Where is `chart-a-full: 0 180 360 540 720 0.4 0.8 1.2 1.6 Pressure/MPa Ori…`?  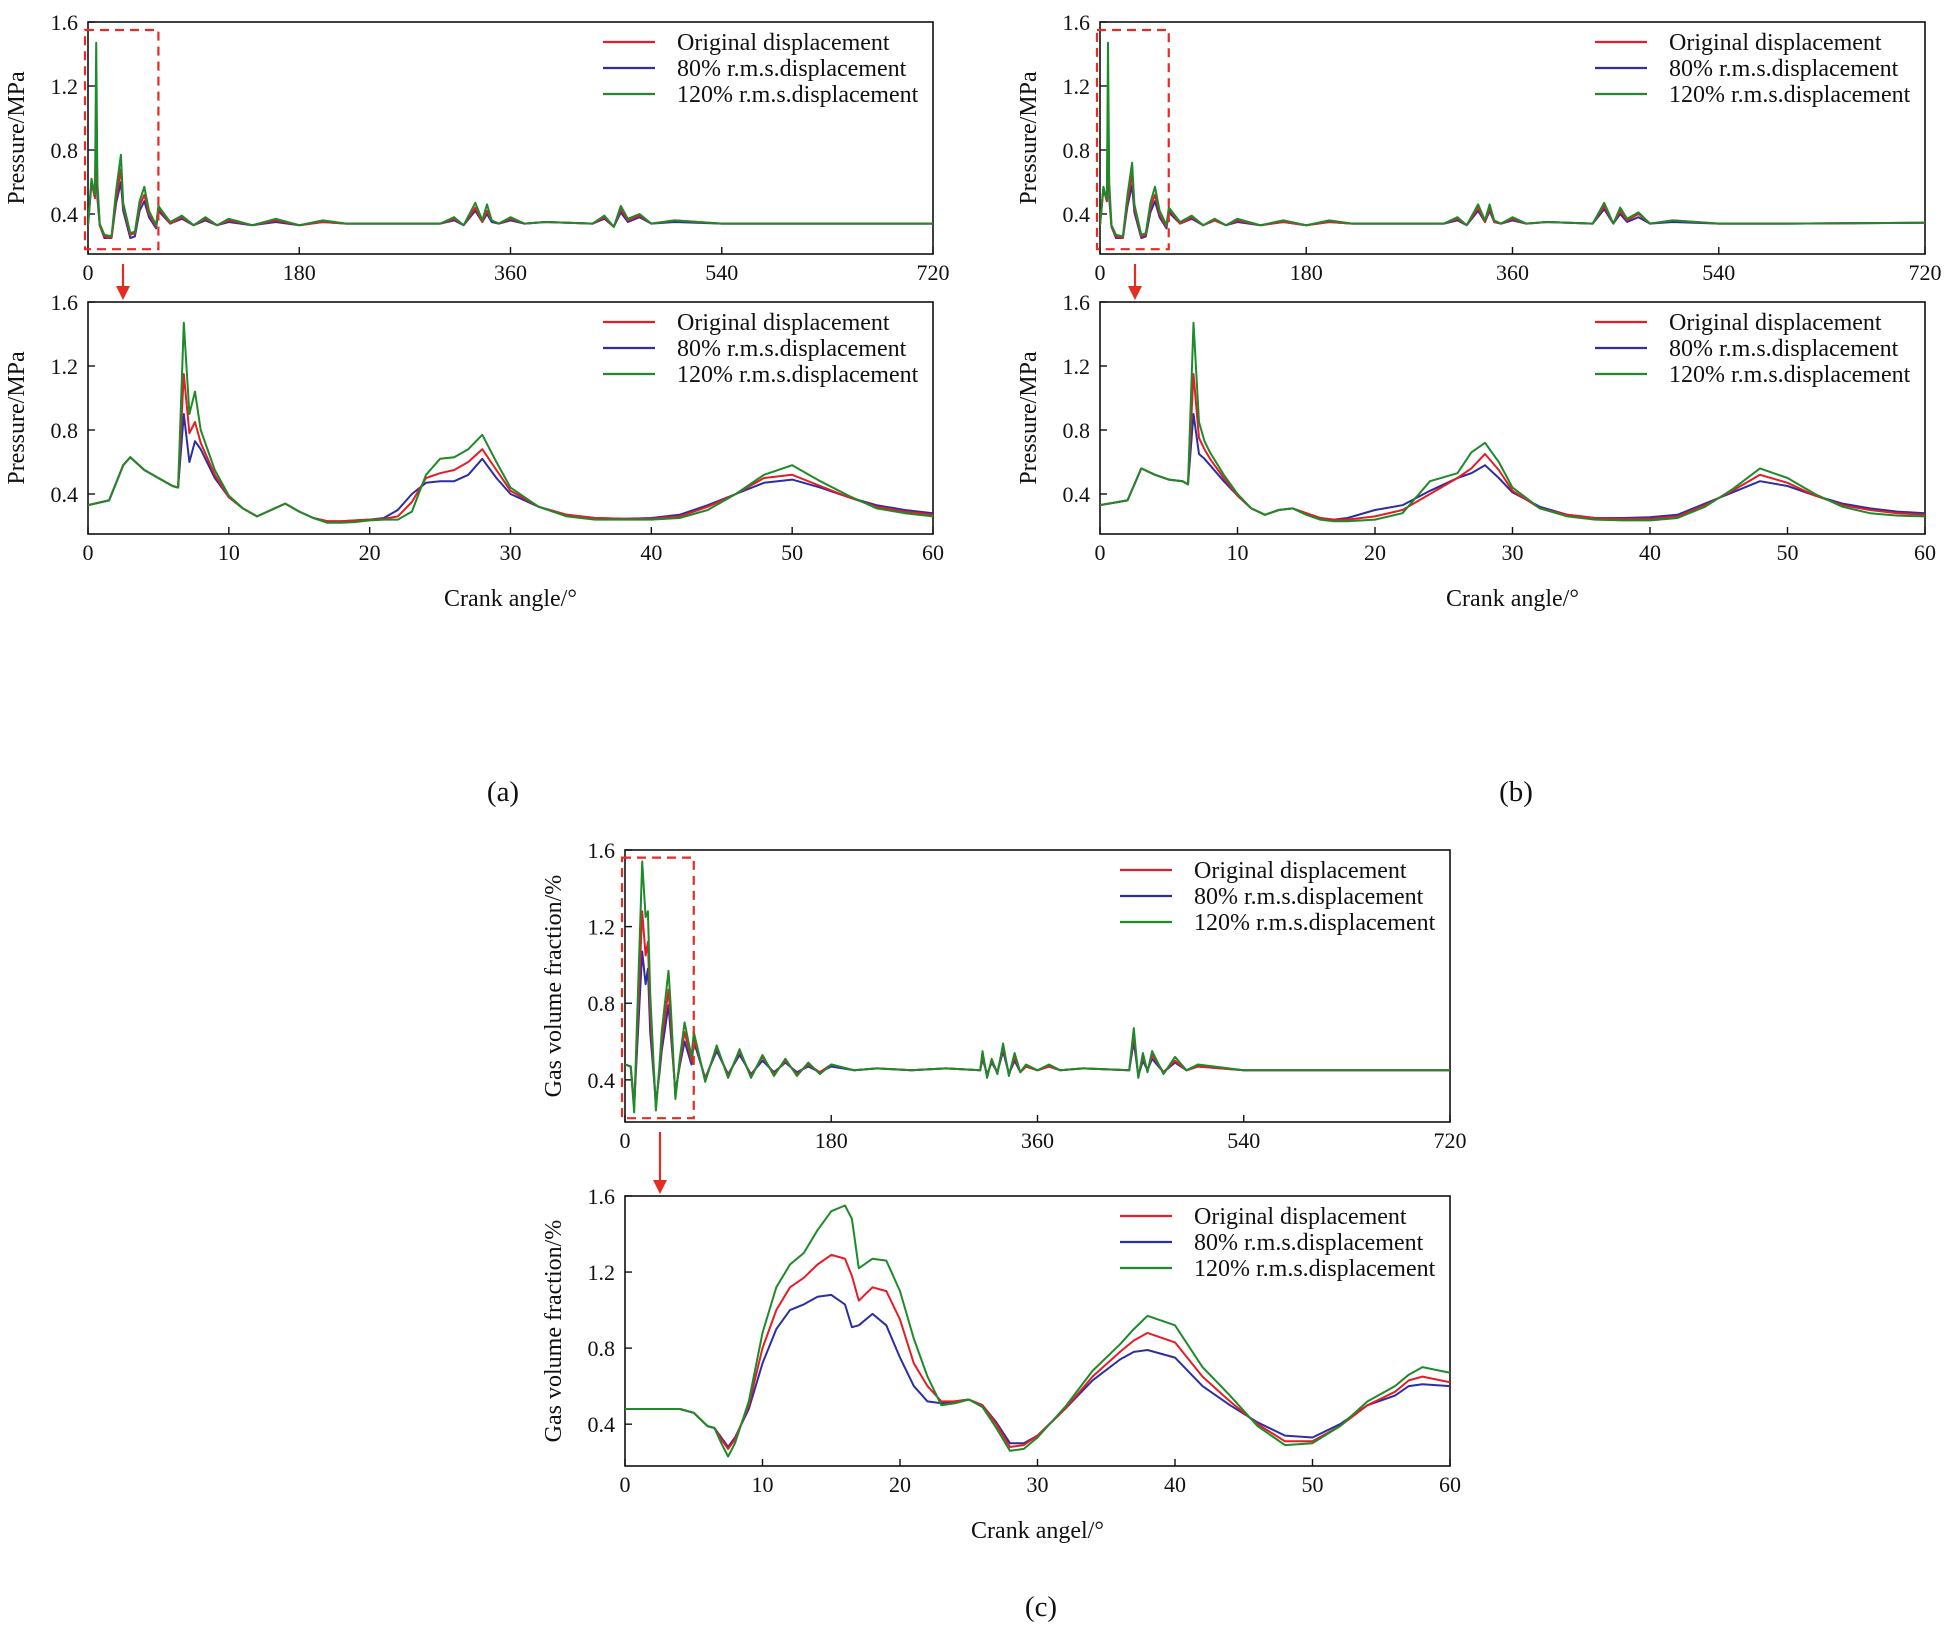
chart-a-full: 0 180 360 540 720 0.4 0.8 1.2 1.6 Pressure/MPa Ori… is located at coordinates (477, 155).